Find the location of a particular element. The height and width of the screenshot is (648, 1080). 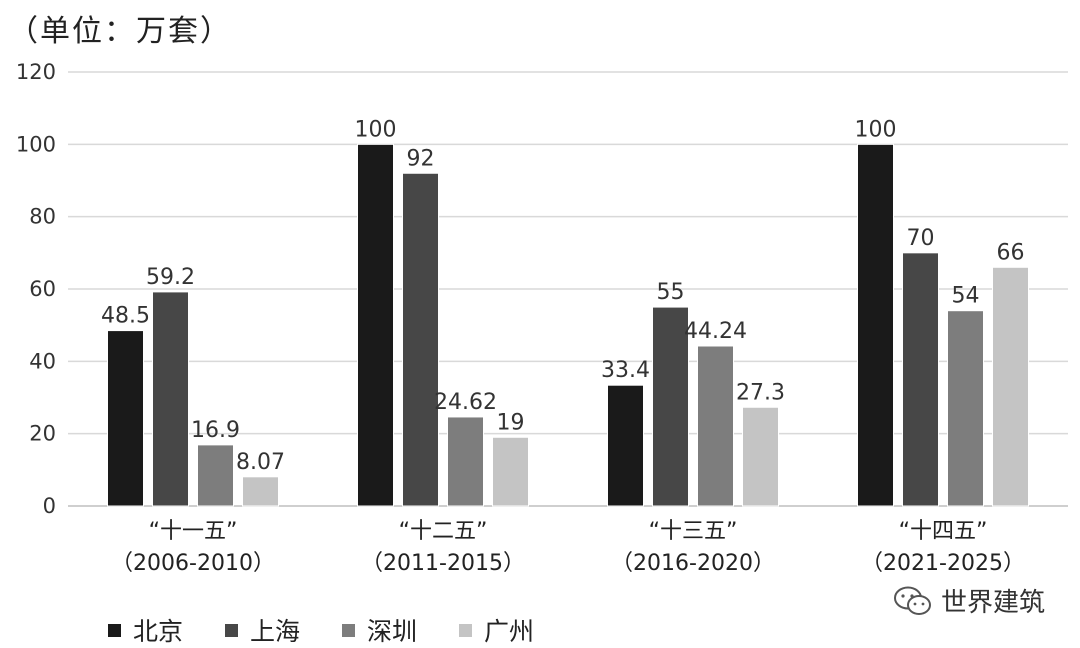

y-tick-label: 40 is located at coordinates (42, 361).